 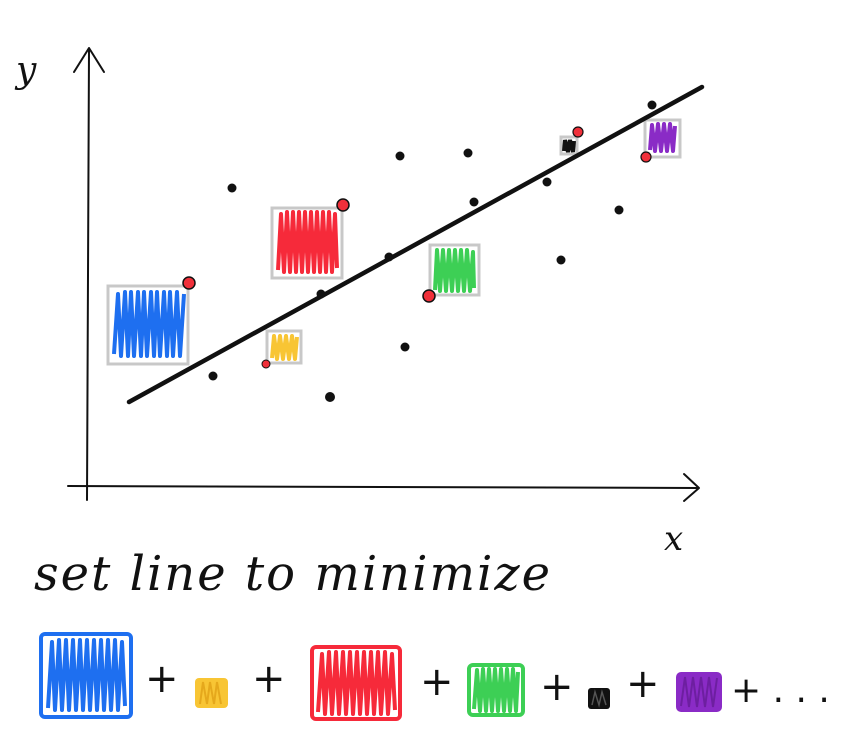 What do you see at coordinates (284, 347) in the screenshot?
I see `residual-square-yellow` at bounding box center [284, 347].